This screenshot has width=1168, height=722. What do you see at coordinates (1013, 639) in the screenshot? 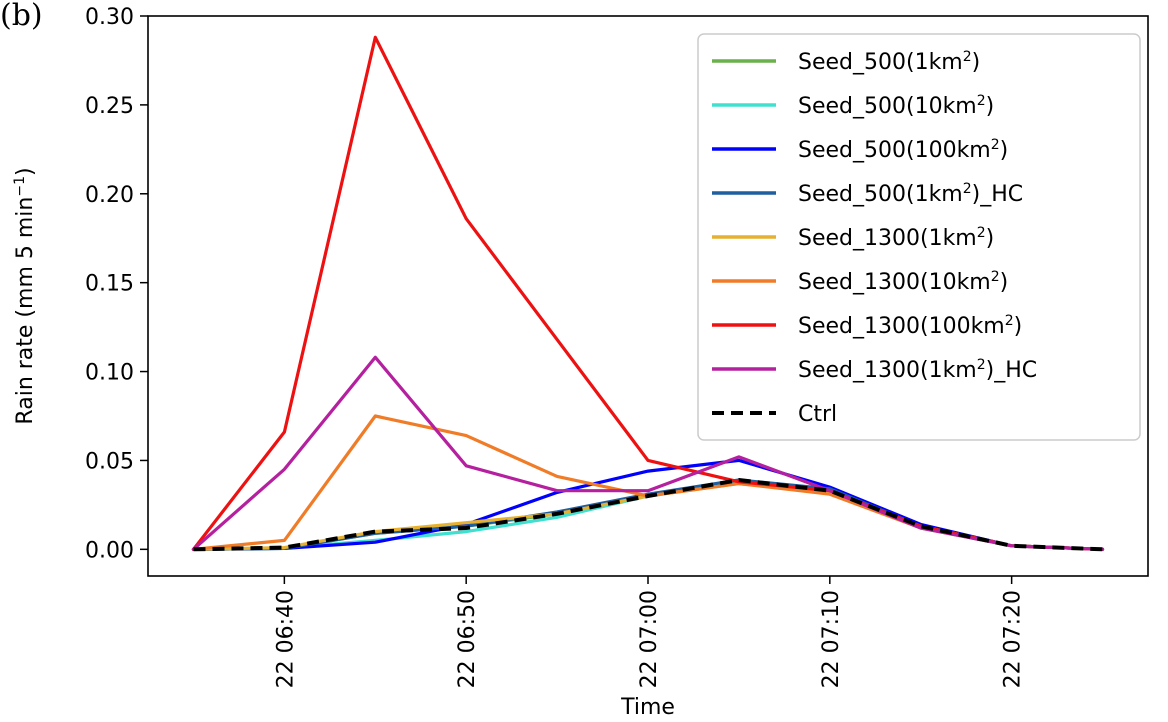
I see `x-tick-label-4: 22 07:20` at bounding box center [1013, 639].